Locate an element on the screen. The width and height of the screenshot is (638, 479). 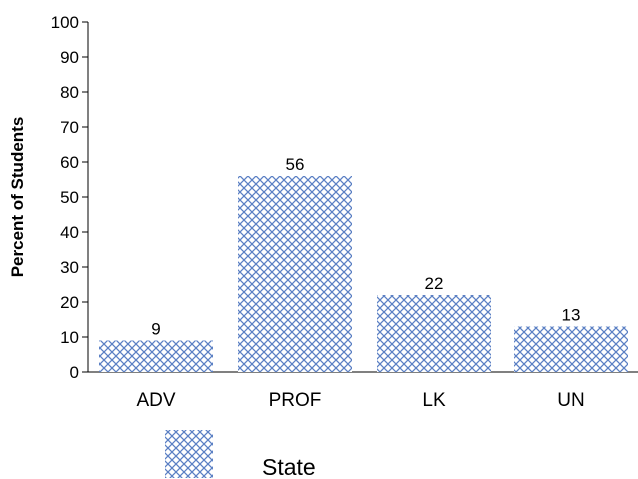
y-tick-label: 0 is located at coordinates (74, 372).